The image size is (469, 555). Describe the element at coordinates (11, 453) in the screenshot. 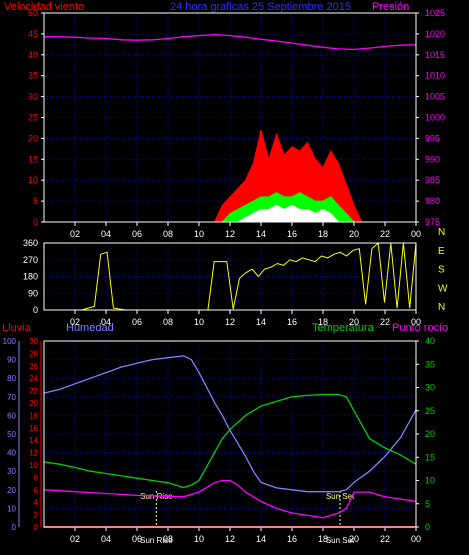

I see `humidity-tick-label: 40` at that location.